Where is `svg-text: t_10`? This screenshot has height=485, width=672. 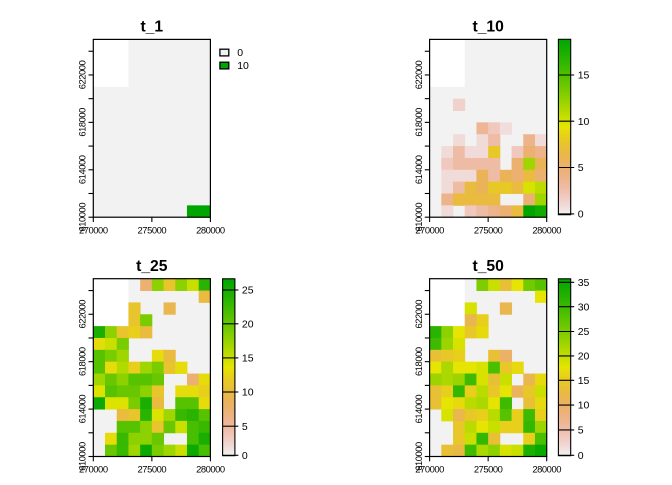
svg-text: t_10 is located at coordinates (488, 27).